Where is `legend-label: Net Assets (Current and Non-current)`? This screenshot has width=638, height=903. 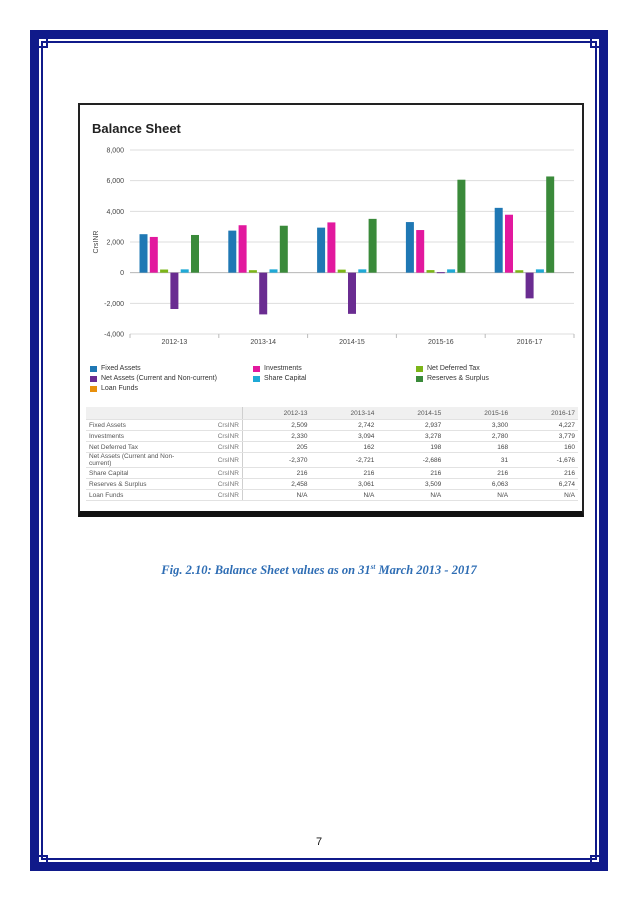 legend-label: Net Assets (Current and Non-current) is located at coordinates (159, 378).